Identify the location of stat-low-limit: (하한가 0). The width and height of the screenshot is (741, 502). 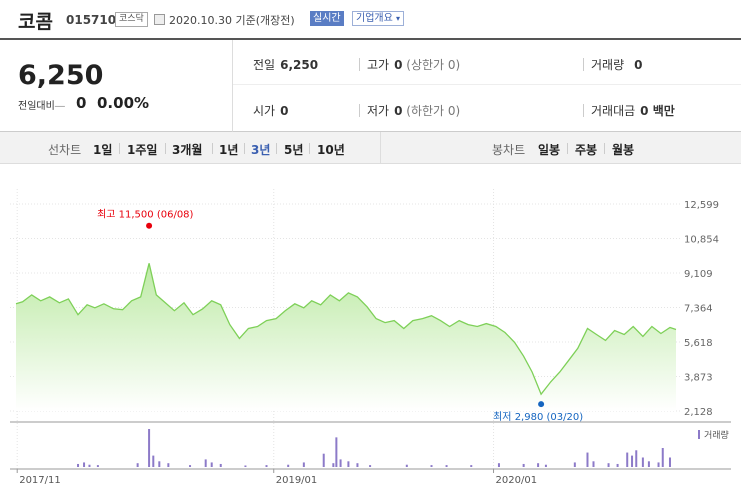
(433, 111).